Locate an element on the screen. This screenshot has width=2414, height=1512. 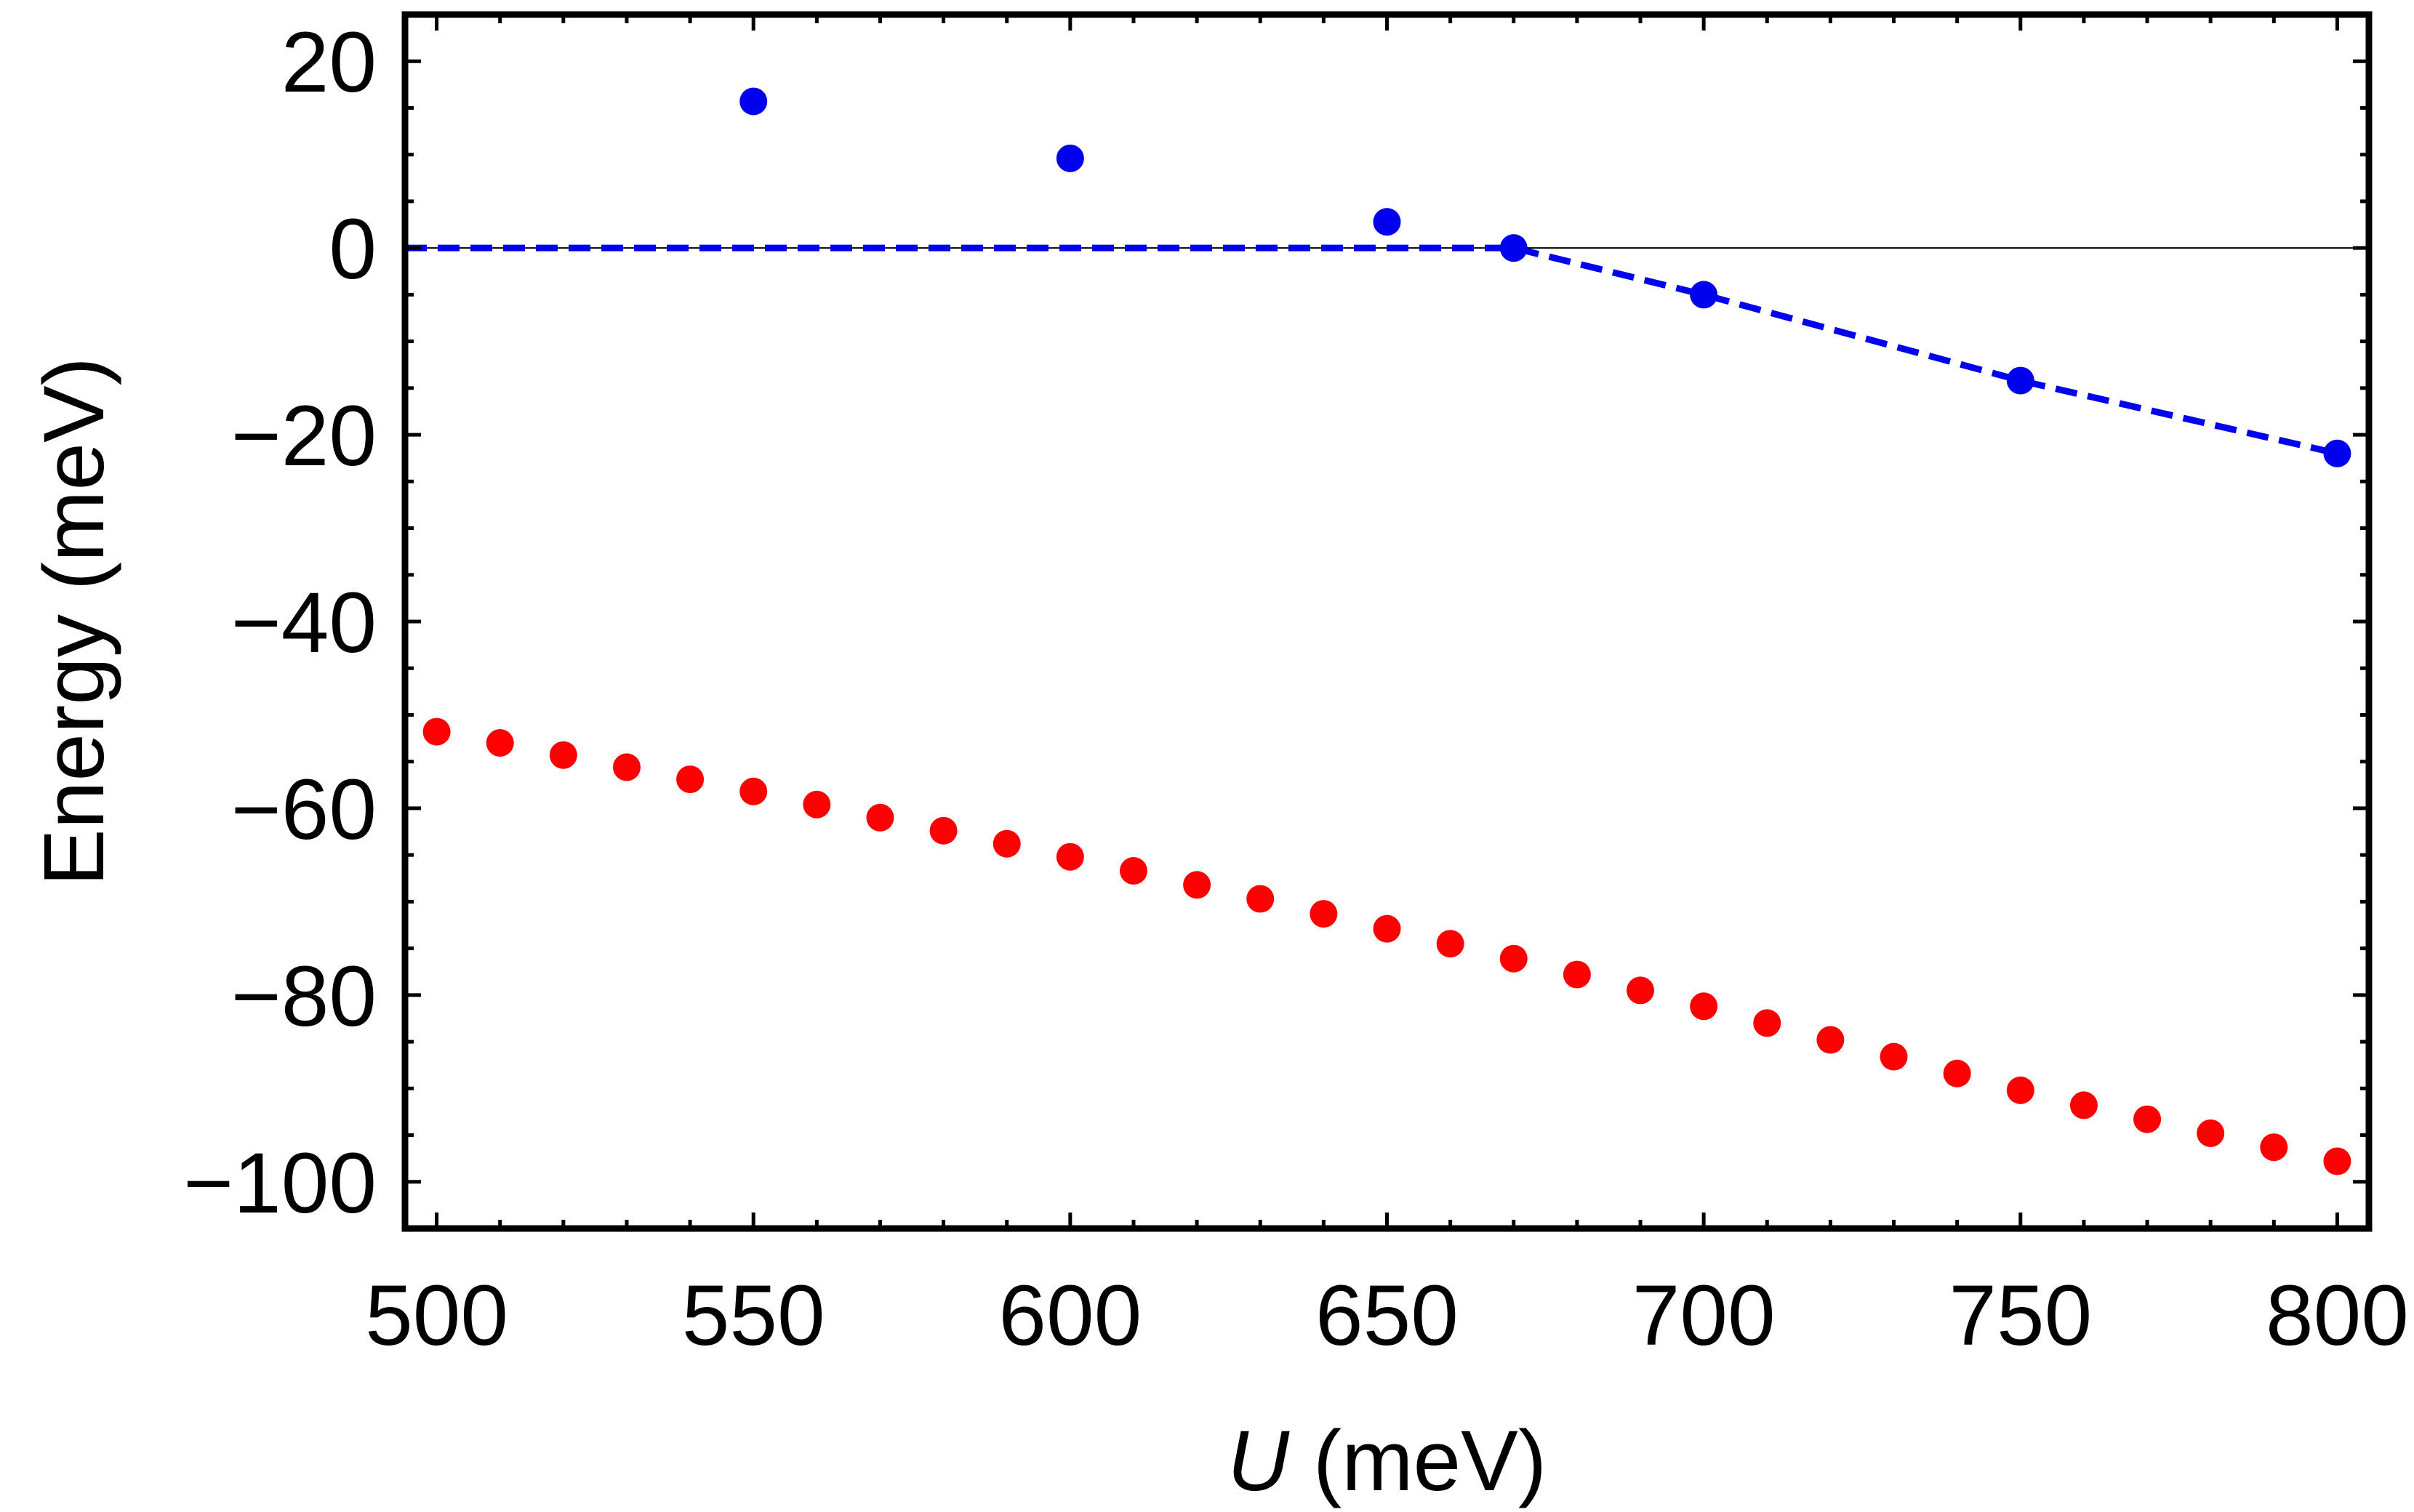
y-tick-label: −60 is located at coordinates (304, 810).